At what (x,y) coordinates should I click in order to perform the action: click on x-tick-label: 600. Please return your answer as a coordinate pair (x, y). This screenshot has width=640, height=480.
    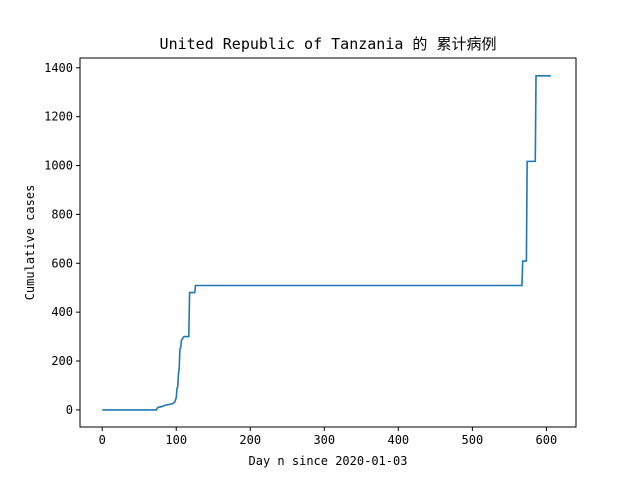
    Looking at the image, I should click on (547, 440).